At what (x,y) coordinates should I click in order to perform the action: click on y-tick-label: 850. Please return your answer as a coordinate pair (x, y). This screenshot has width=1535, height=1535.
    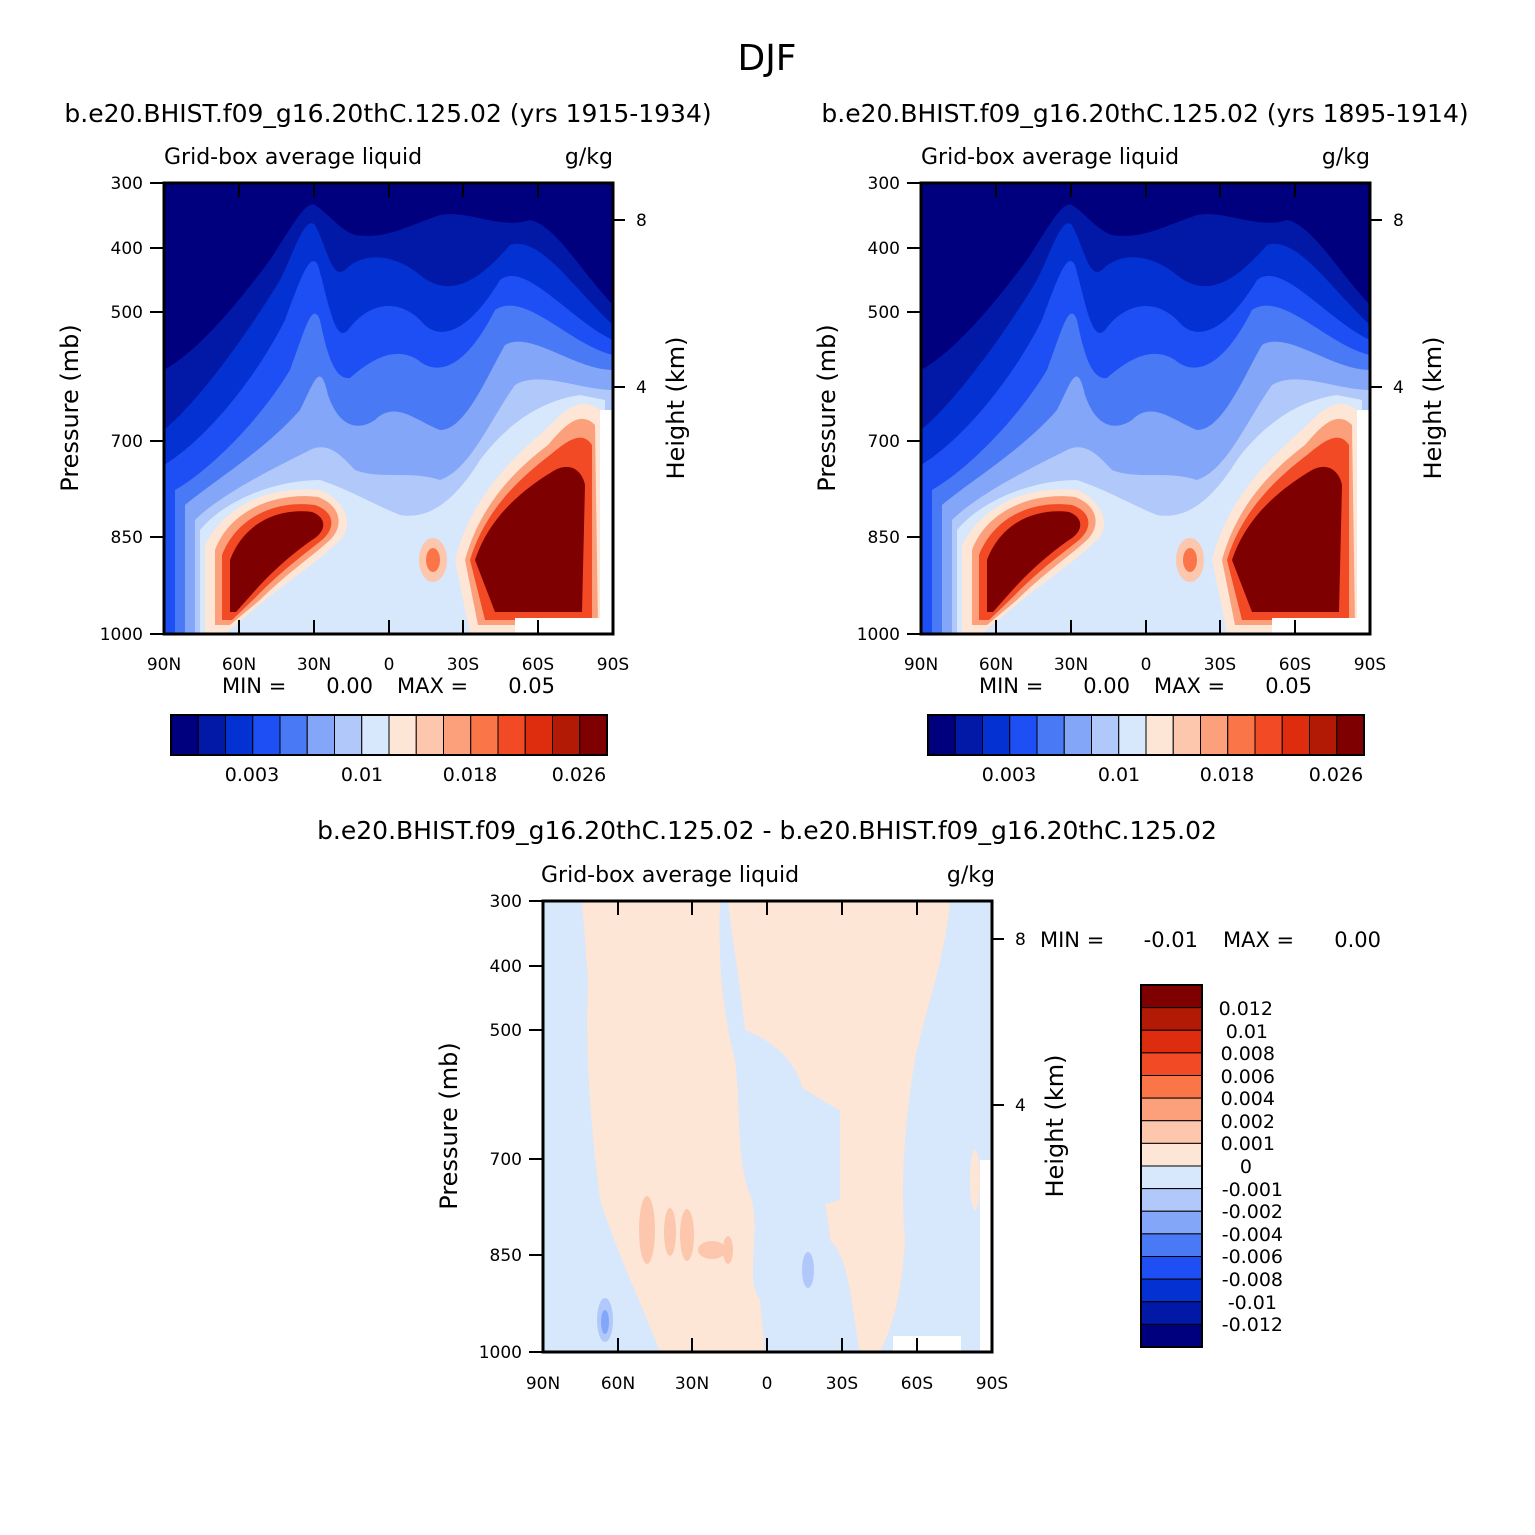
    Looking at the image, I should click on (127, 538).